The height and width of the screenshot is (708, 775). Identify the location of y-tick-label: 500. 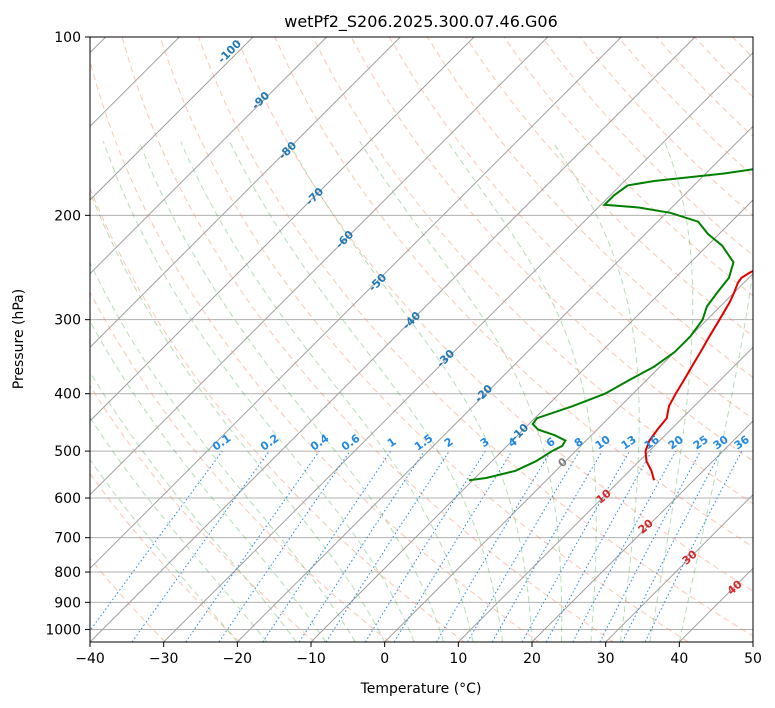
(67, 452).